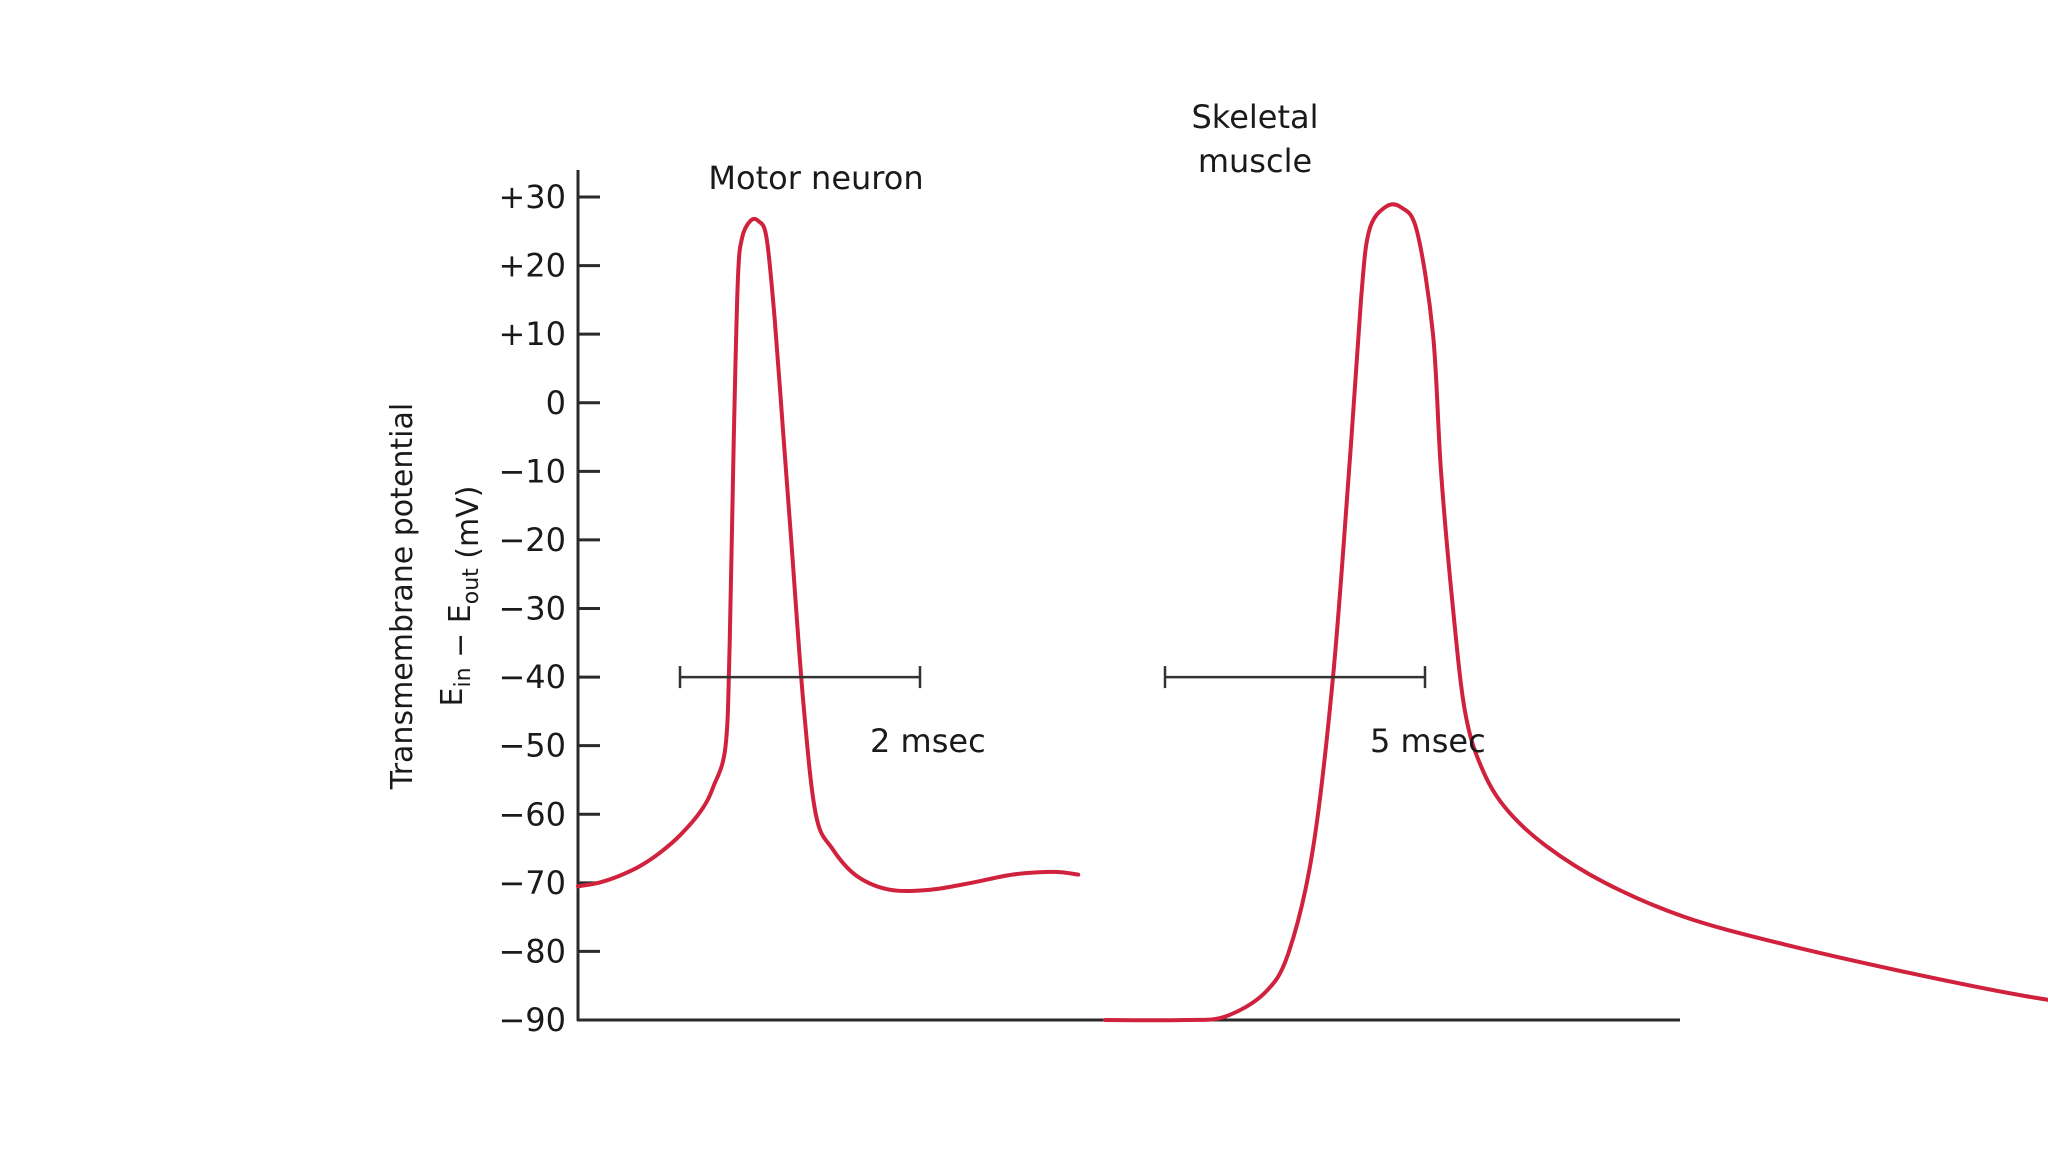 This screenshot has width=2048, height=1152. What do you see at coordinates (532, 197) in the screenshot?
I see `y-tick-label: +30` at bounding box center [532, 197].